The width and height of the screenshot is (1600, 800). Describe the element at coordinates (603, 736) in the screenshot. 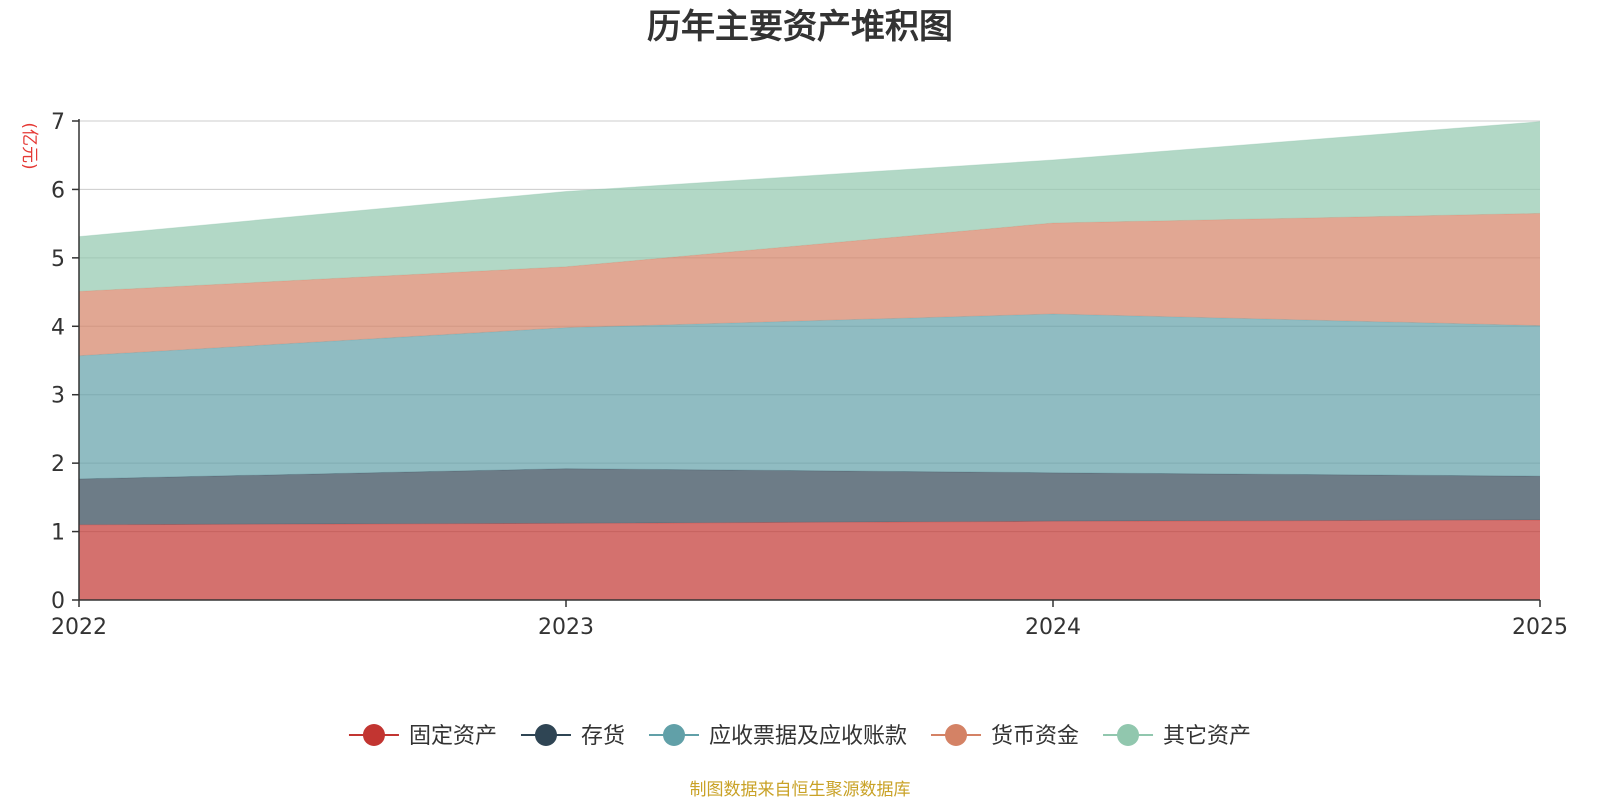

I see `legend-label-1: 存货` at that location.